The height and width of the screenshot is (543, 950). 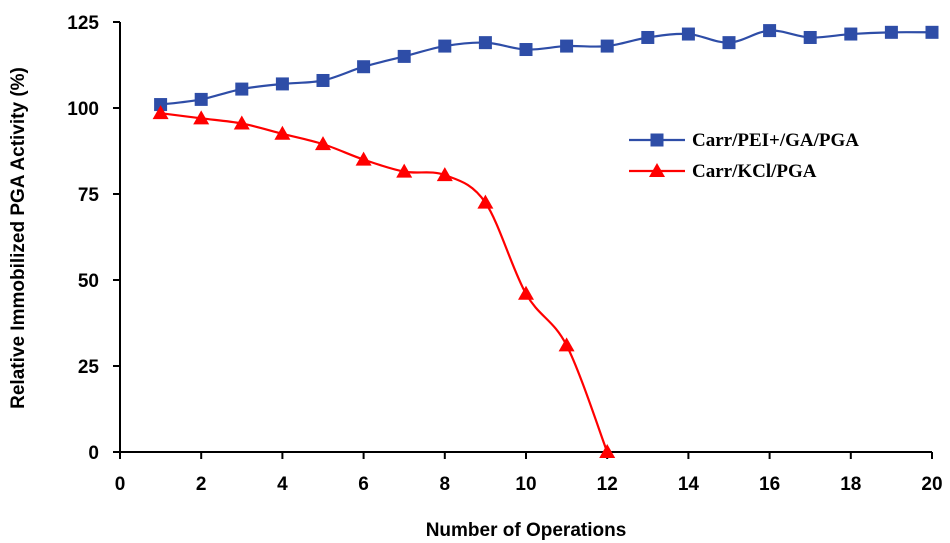 I want to click on y-tick-label: 125, so click(x=83, y=23).